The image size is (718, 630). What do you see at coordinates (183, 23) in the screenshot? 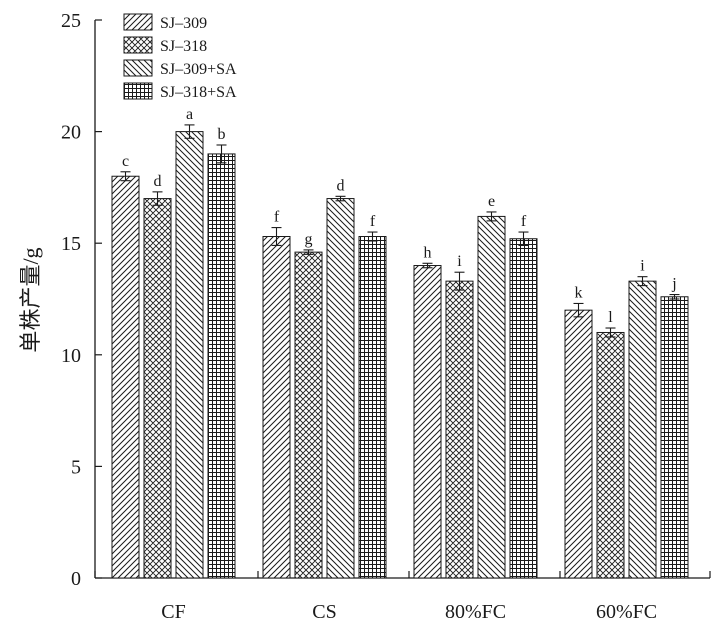
I see `legend-label: SJ–309` at bounding box center [183, 23].